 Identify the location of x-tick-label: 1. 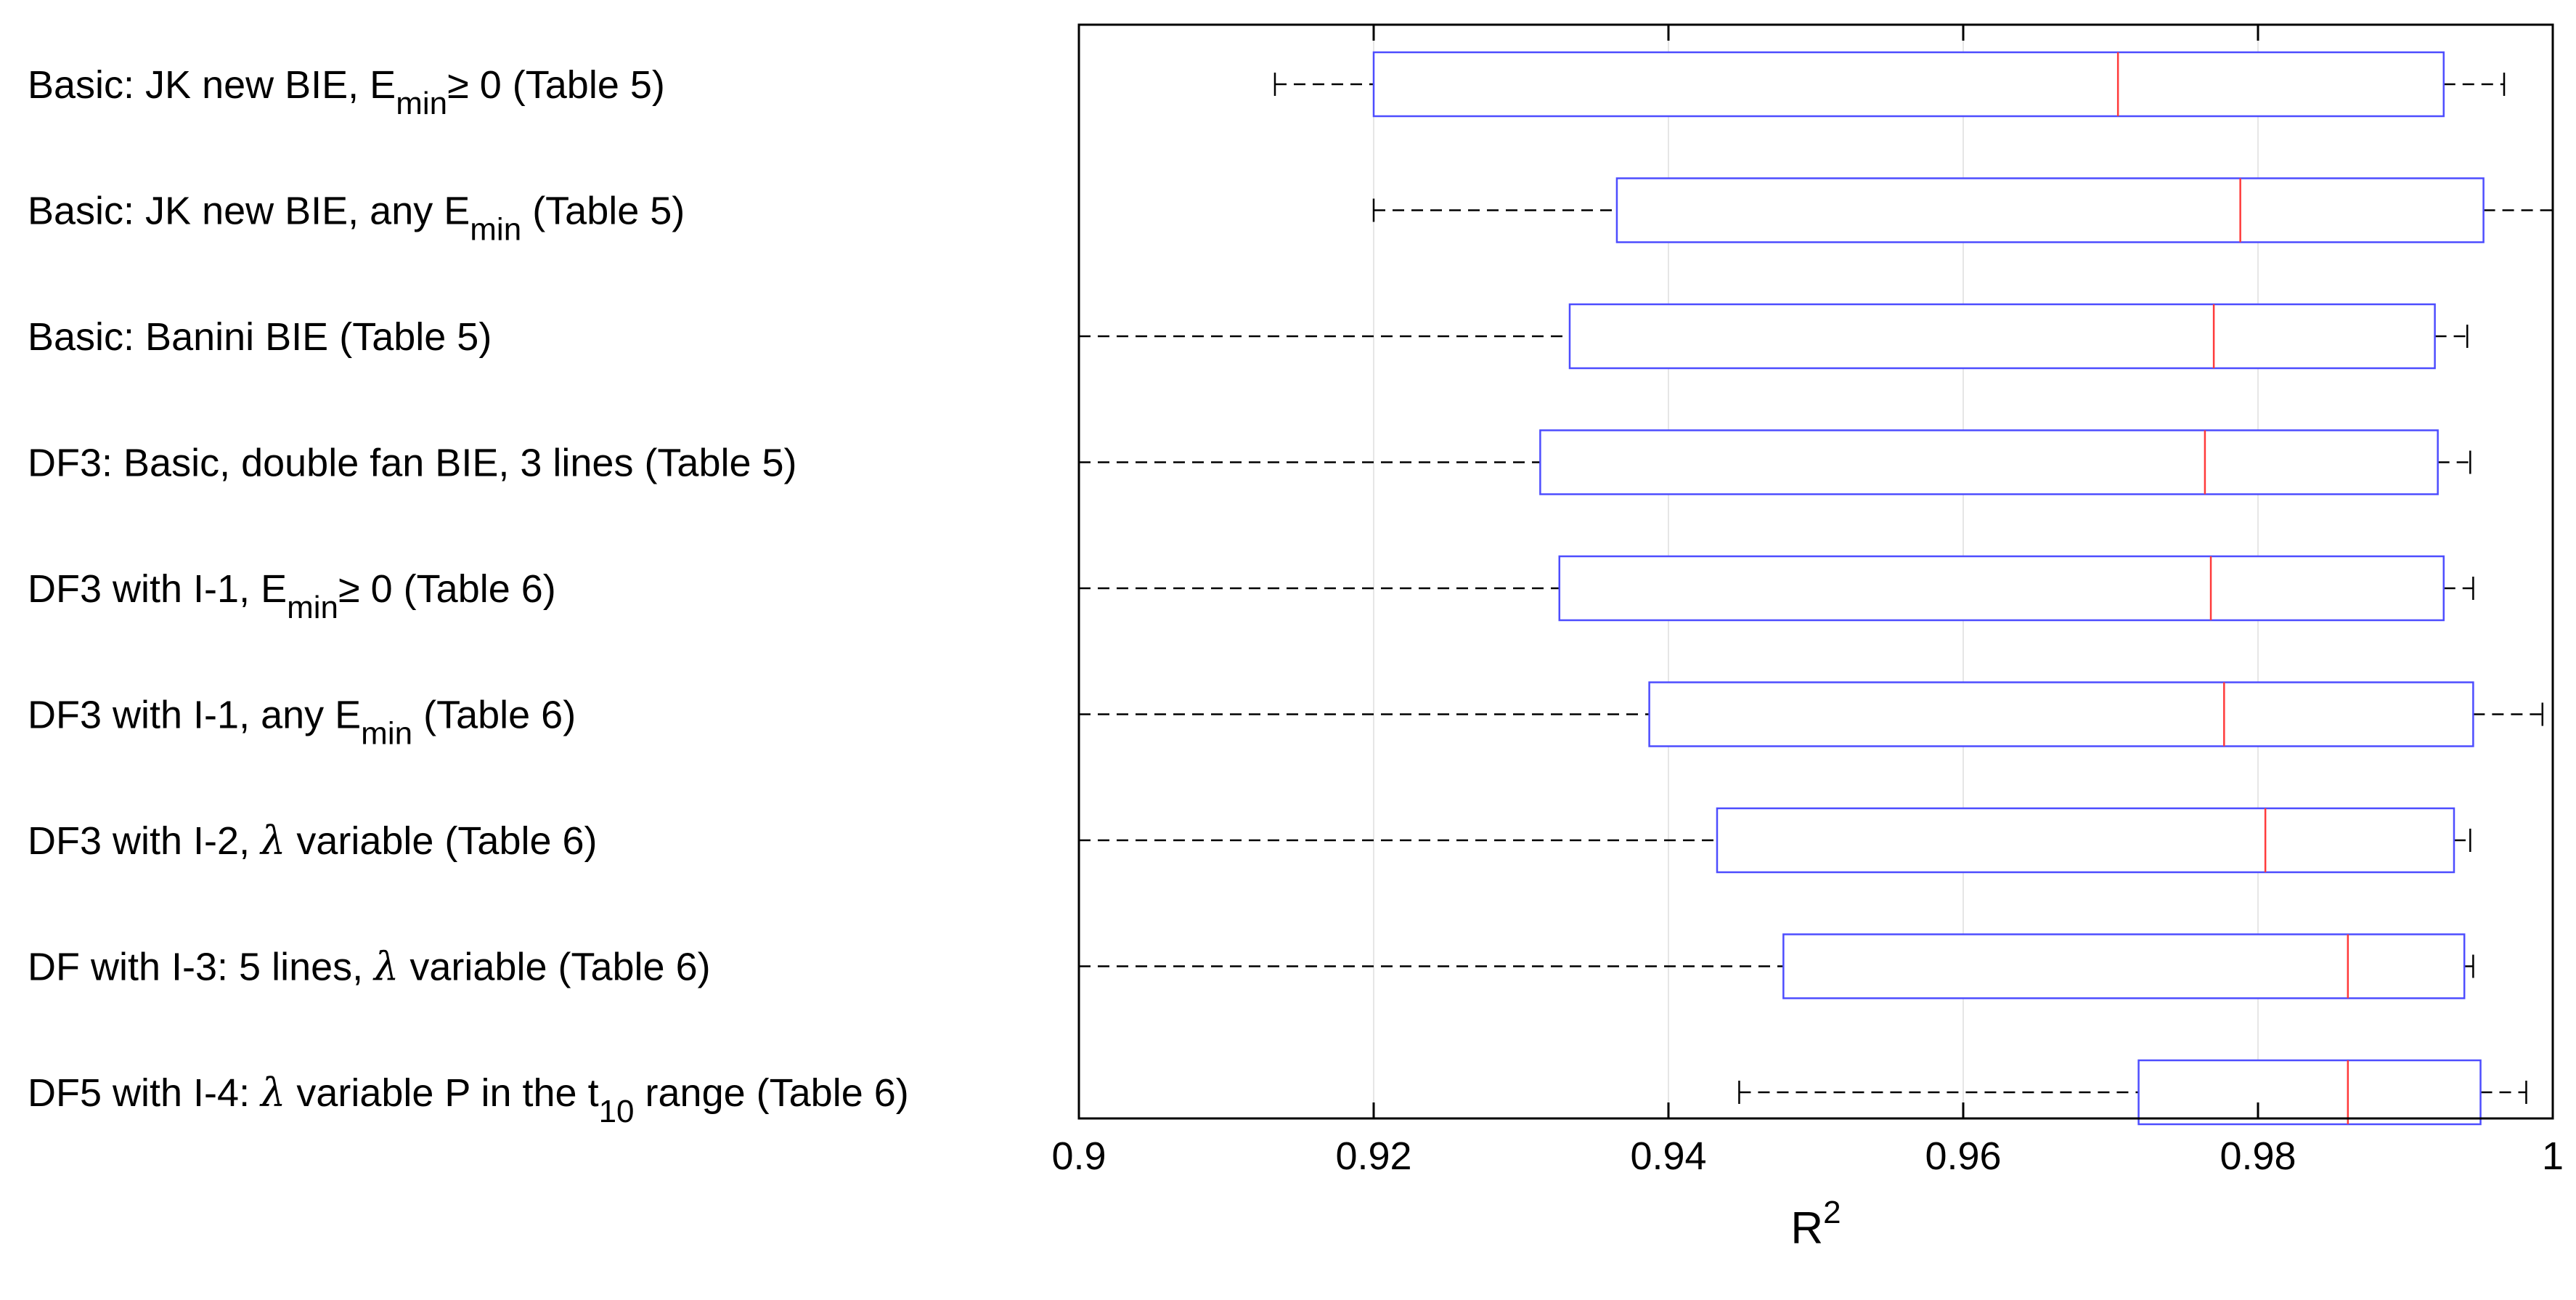
(2553, 1156).